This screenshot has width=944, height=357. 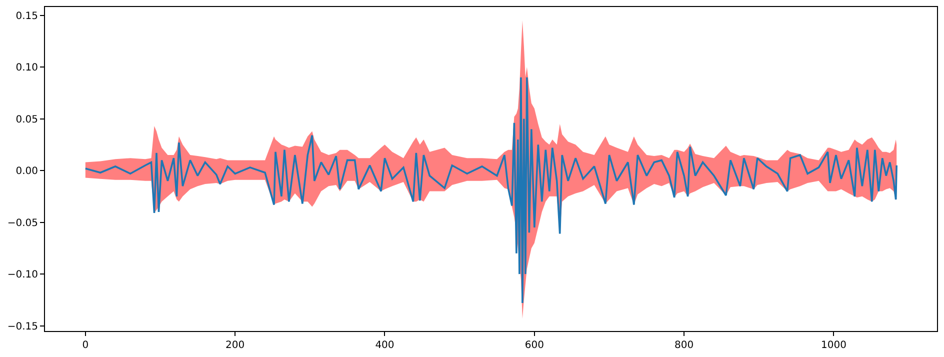 What do you see at coordinates (384, 345) in the screenshot?
I see `x-tick-label: 400` at bounding box center [384, 345].